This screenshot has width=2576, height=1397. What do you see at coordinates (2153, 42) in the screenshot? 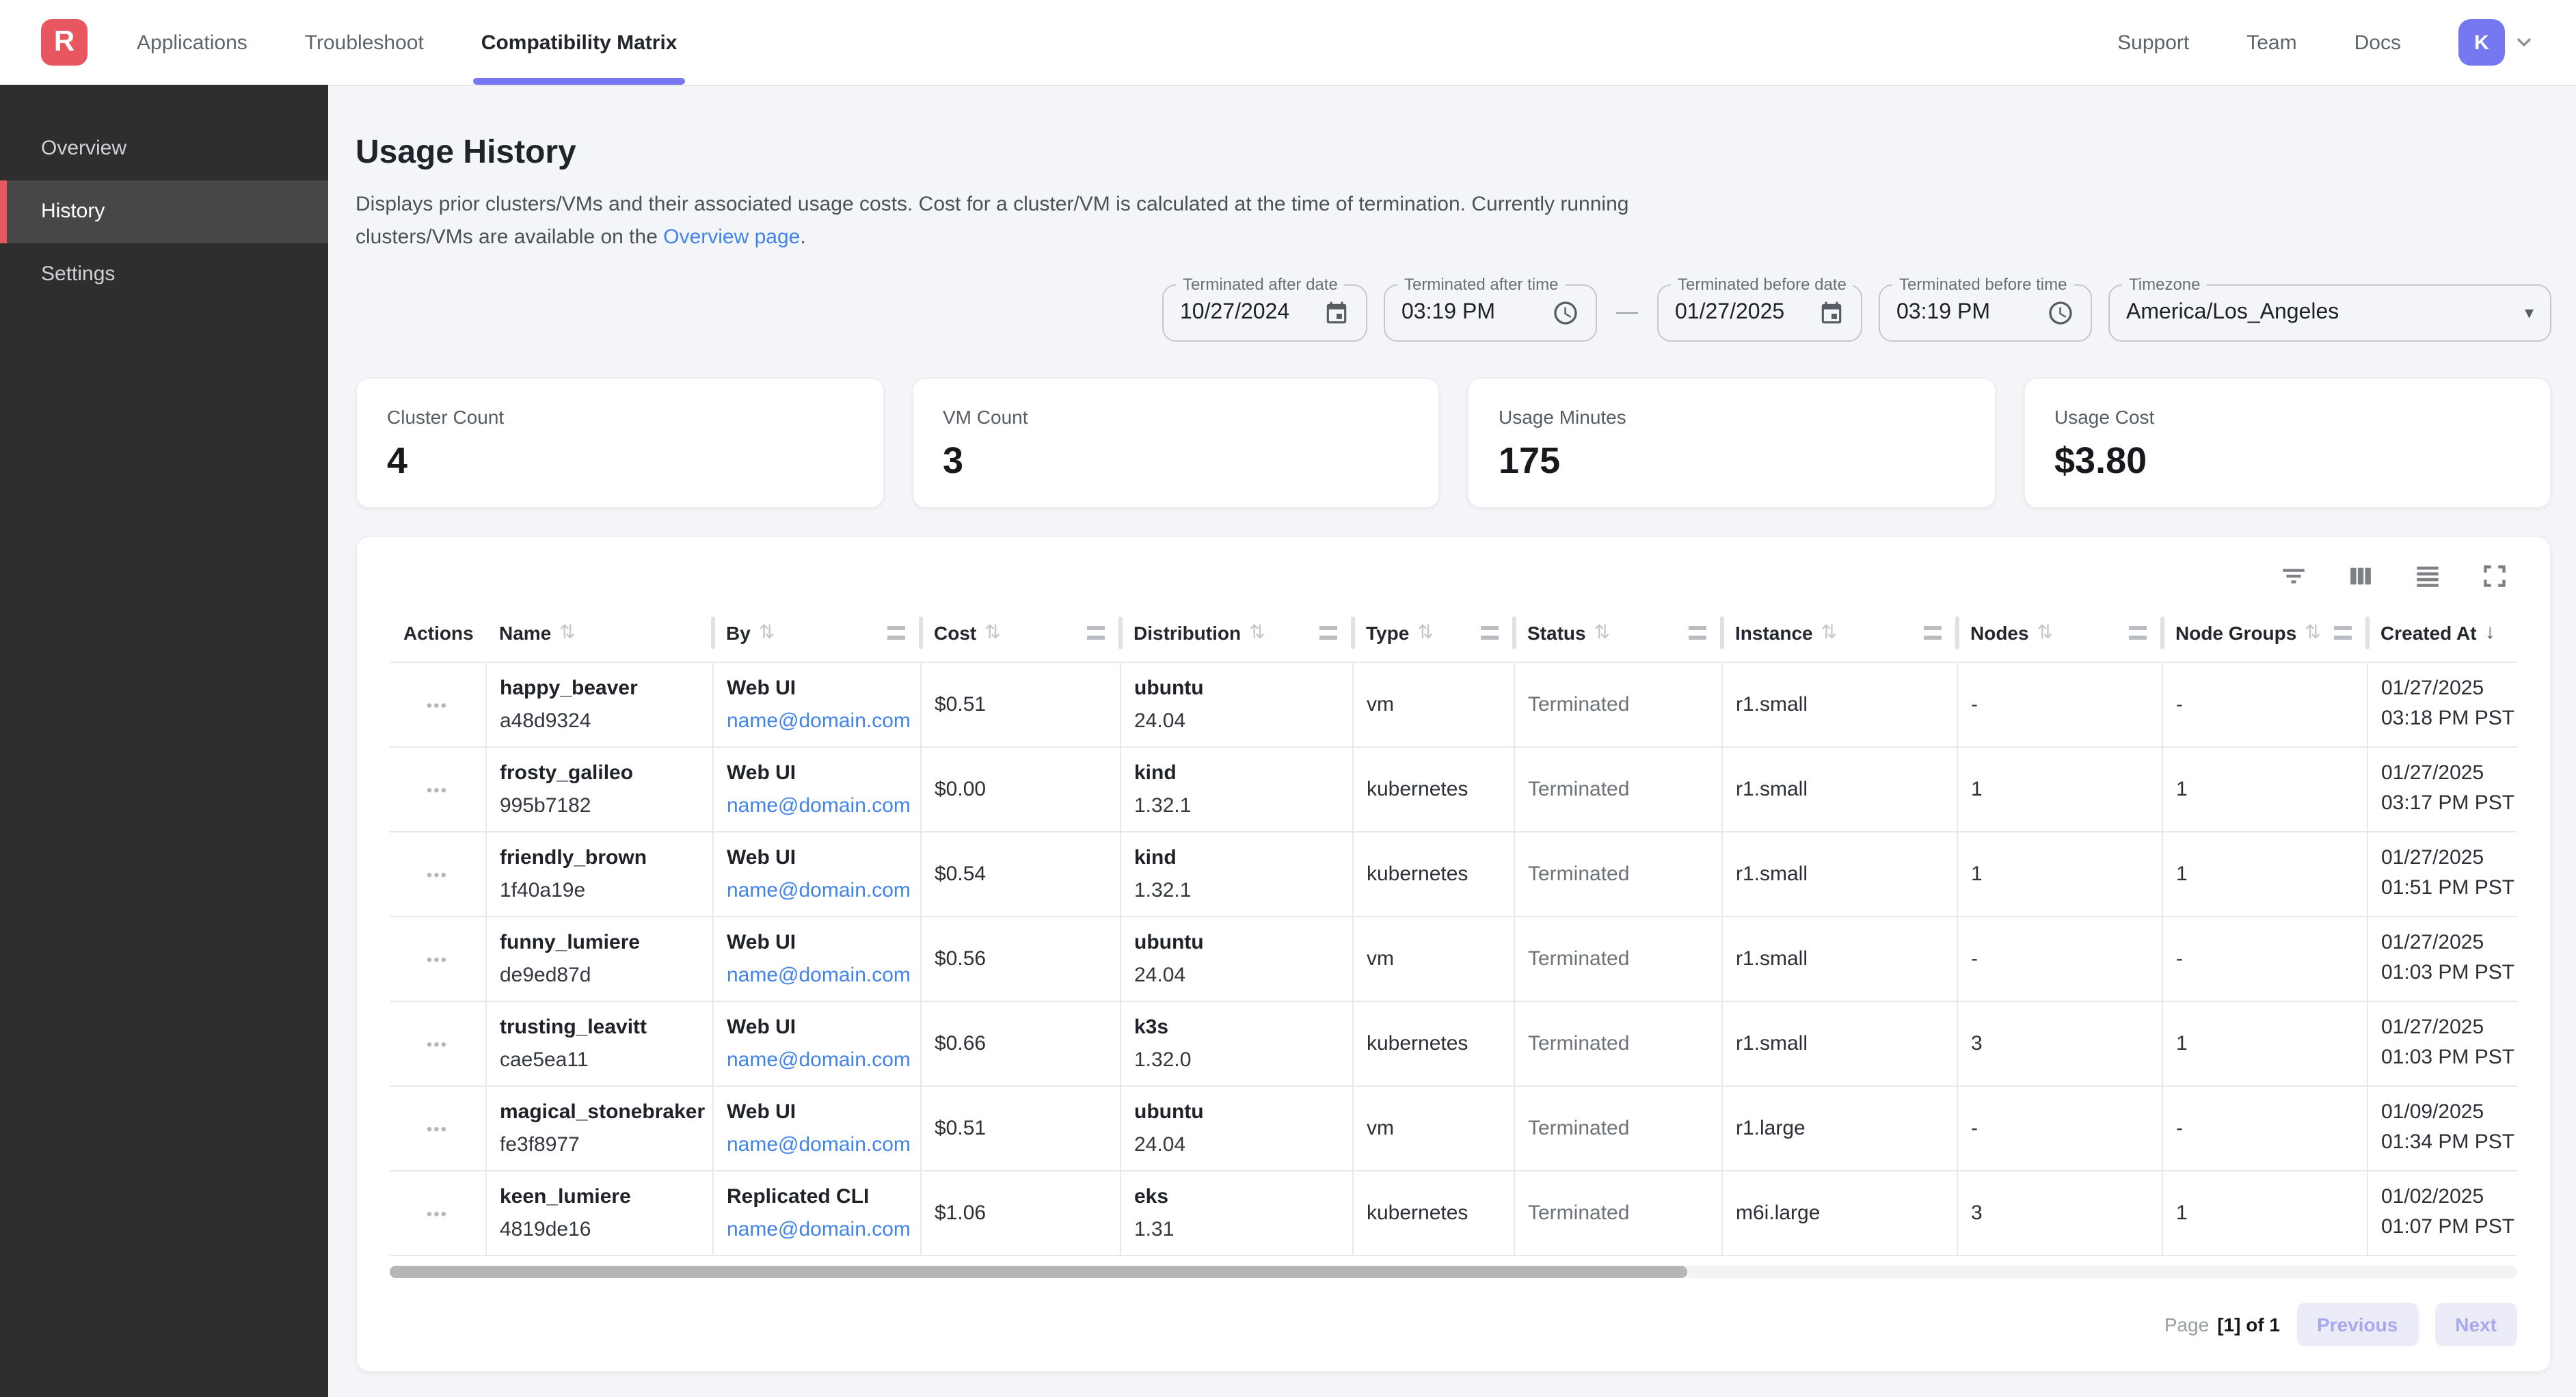
I see `nav-link-support: Support` at bounding box center [2153, 42].